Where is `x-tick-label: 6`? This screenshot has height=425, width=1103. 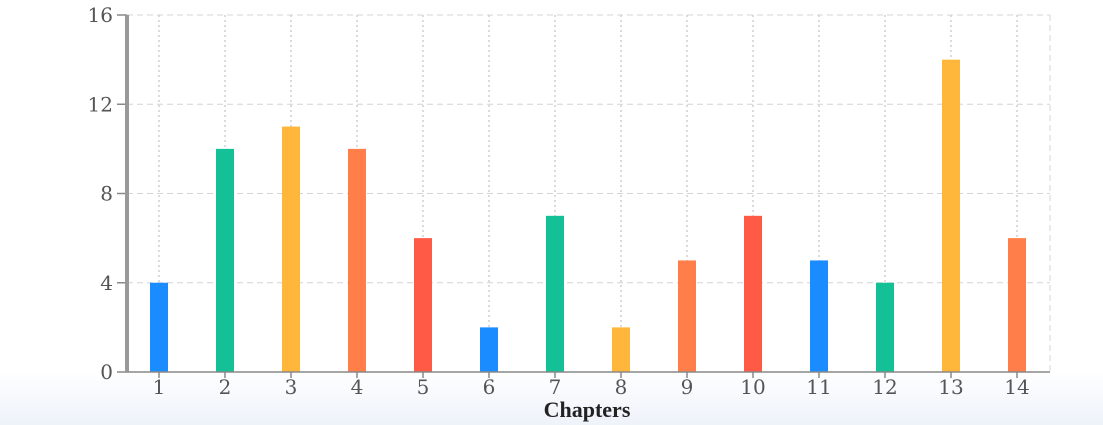 x-tick-label: 6 is located at coordinates (489, 387).